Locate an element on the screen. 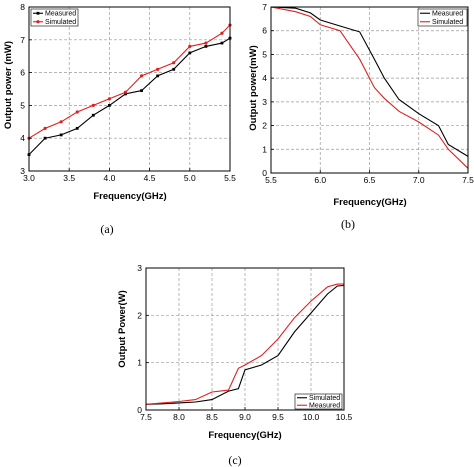  y-axis-title: Output power(mW) is located at coordinates (253, 87).